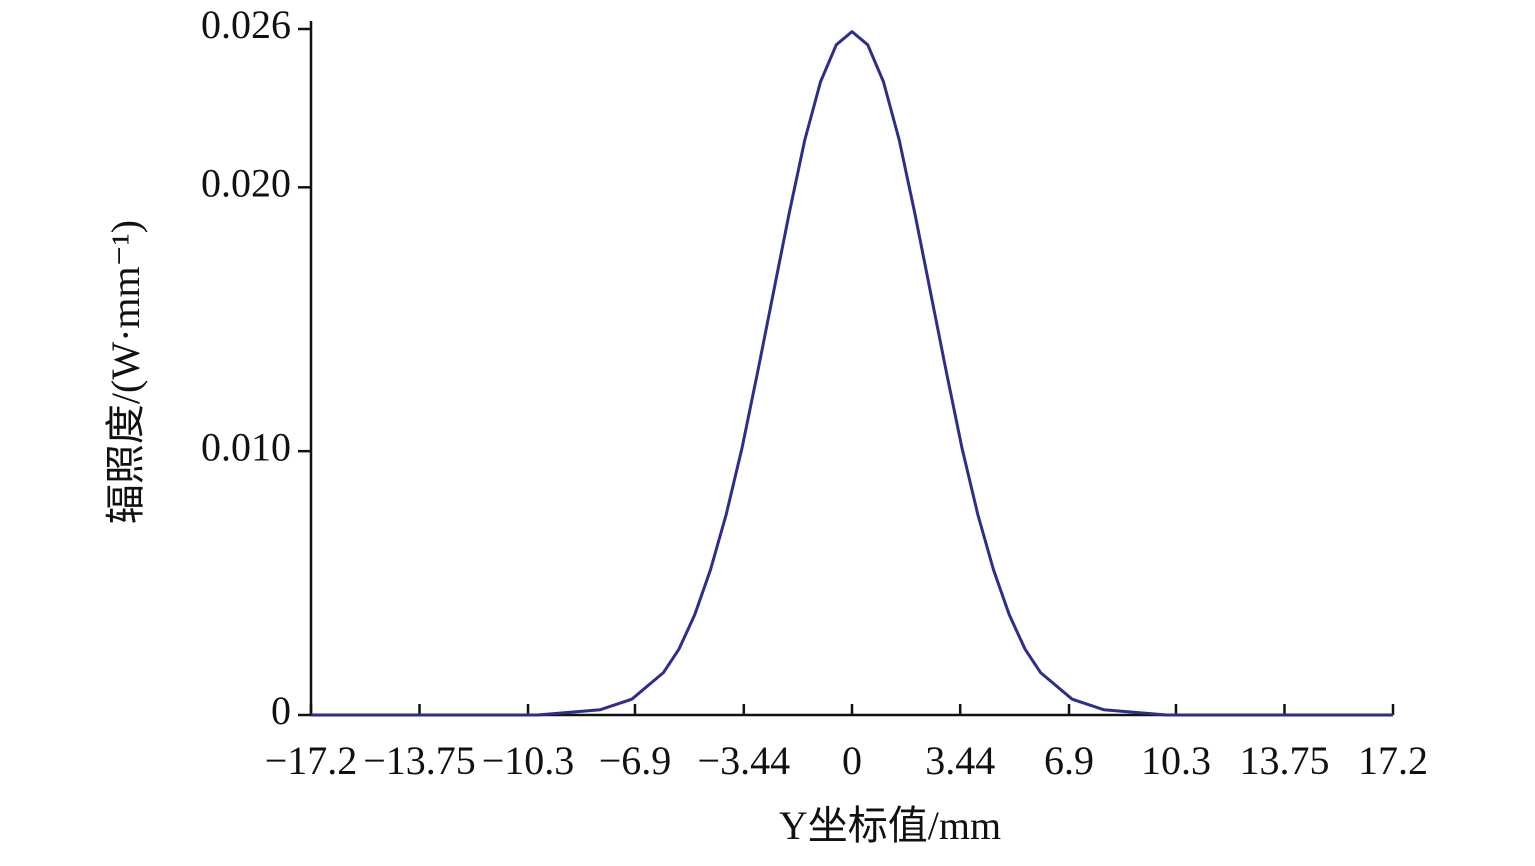  What do you see at coordinates (635, 760) in the screenshot?
I see `x-tick-label: −6.9` at bounding box center [635, 760].